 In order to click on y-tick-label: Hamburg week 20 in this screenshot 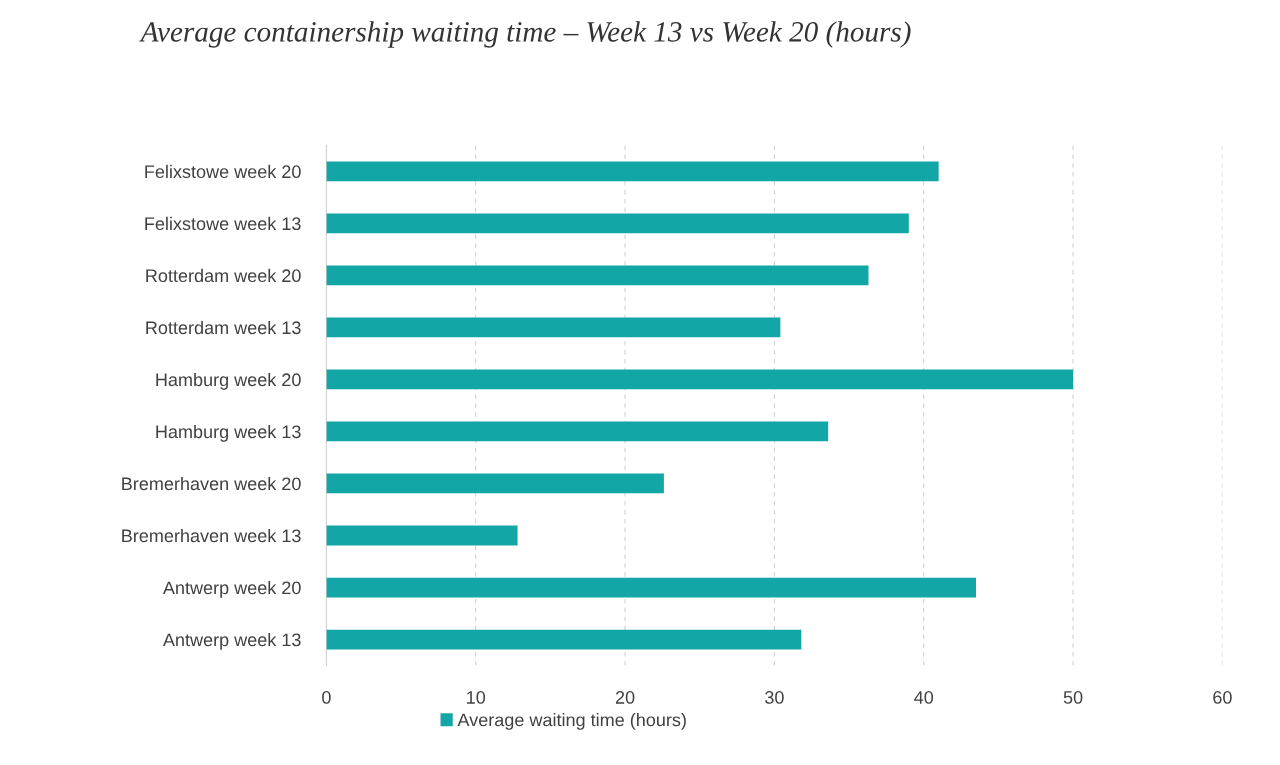, I will do `click(228, 381)`.